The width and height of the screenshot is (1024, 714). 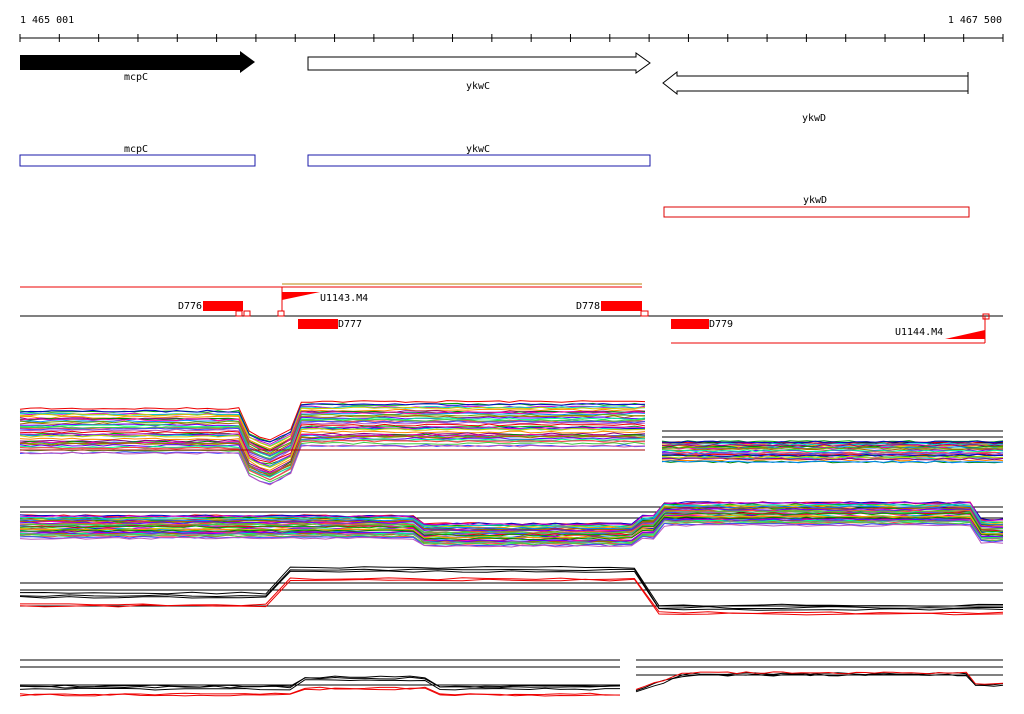 What do you see at coordinates (478, 86) in the screenshot?
I see `gene-label: ykwC` at bounding box center [478, 86].